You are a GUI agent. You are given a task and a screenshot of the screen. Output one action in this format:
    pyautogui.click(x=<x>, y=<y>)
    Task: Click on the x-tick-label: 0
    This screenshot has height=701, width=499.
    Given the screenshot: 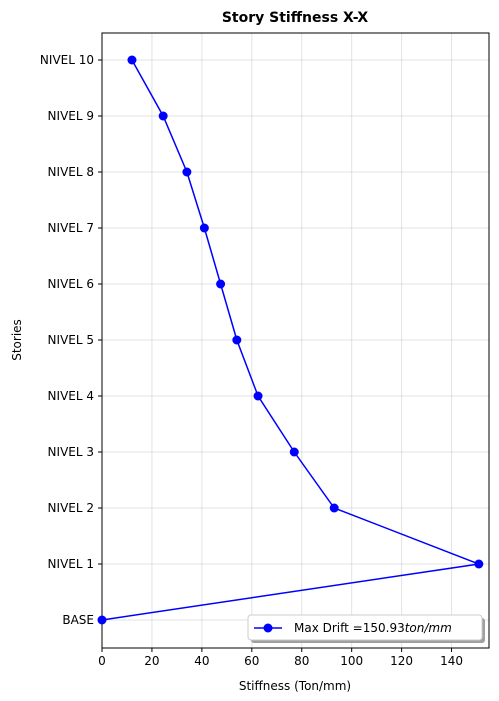 What is the action you would take?
    pyautogui.click(x=102, y=661)
    